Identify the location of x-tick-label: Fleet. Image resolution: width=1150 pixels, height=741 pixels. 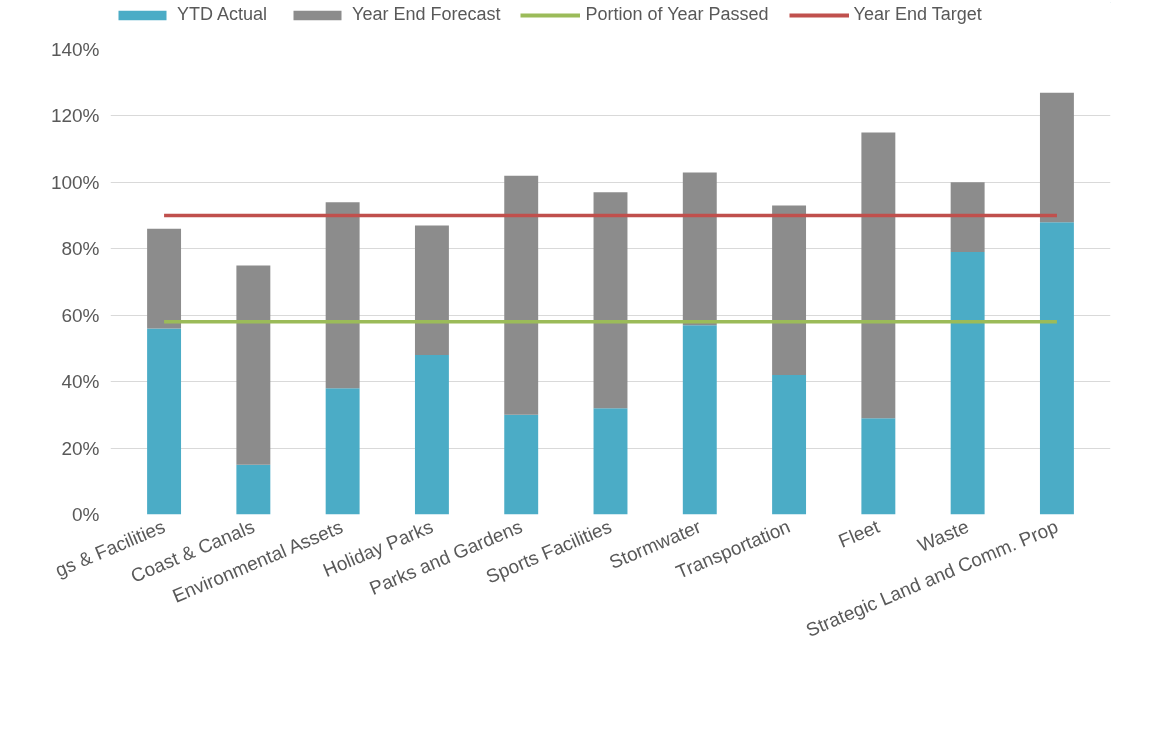
(859, 533).